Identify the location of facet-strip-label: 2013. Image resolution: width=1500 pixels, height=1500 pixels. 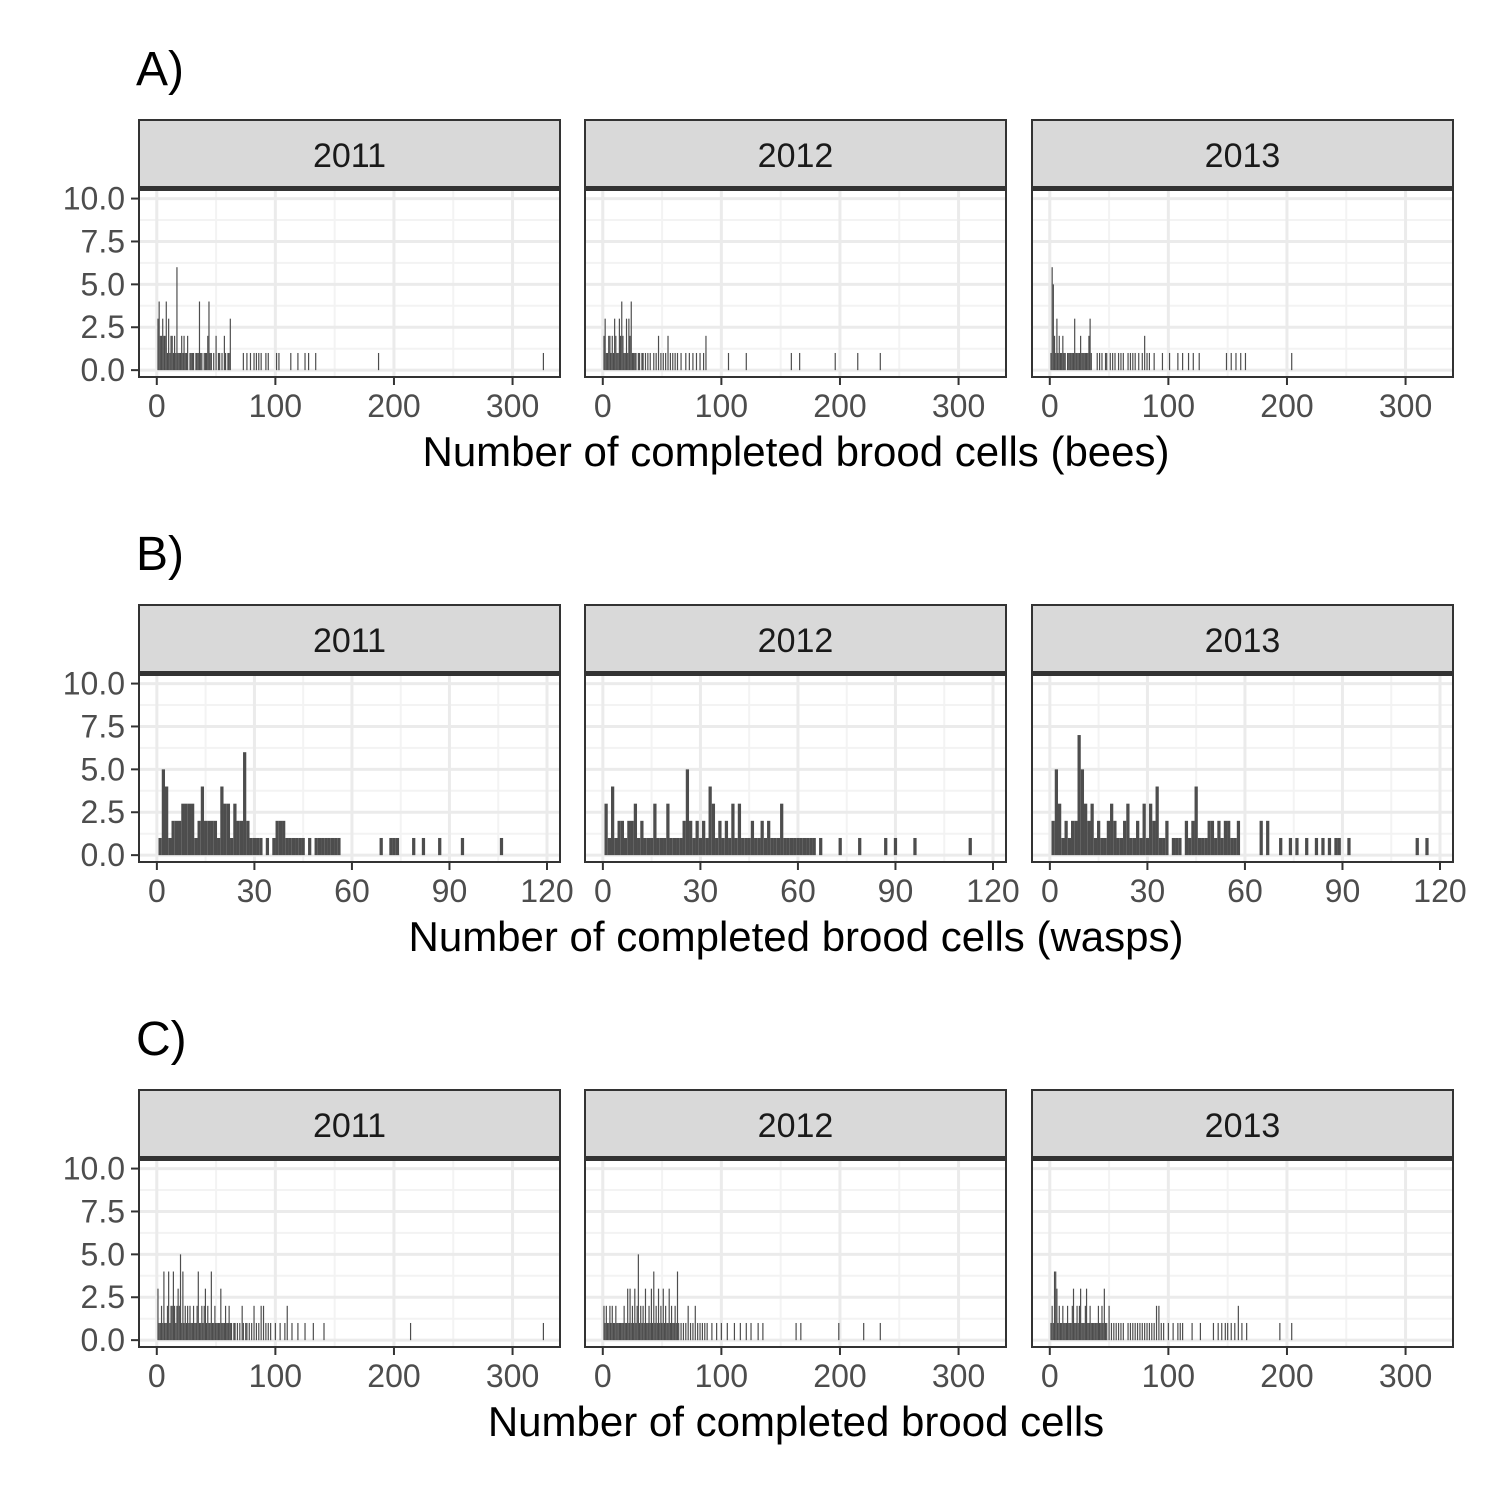
(1243, 156).